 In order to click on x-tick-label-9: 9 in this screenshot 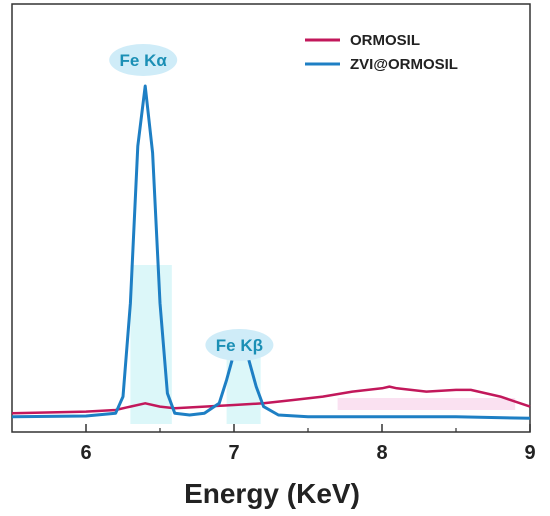, I will do `click(529, 453)`.